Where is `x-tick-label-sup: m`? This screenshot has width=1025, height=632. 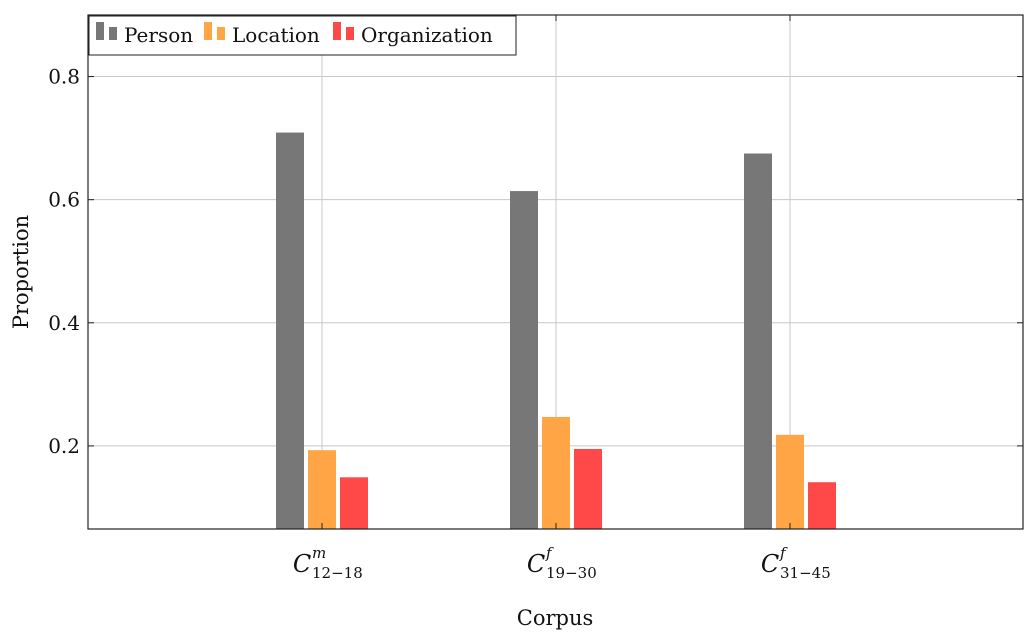 x-tick-label-sup: m is located at coordinates (319, 553).